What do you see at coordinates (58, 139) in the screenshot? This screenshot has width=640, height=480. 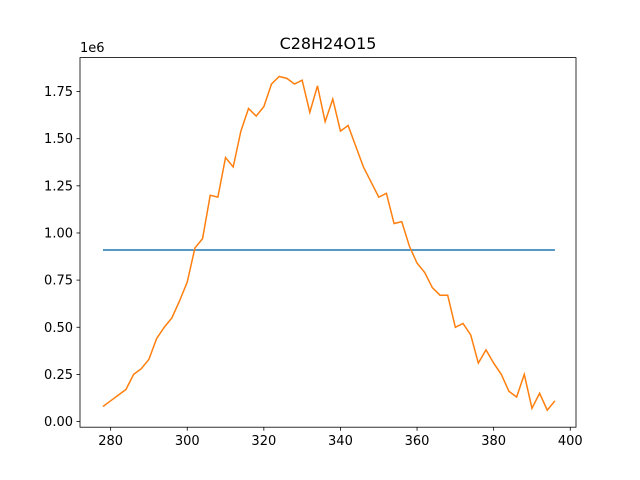 I see `y-tick-label: 1.50` at bounding box center [58, 139].